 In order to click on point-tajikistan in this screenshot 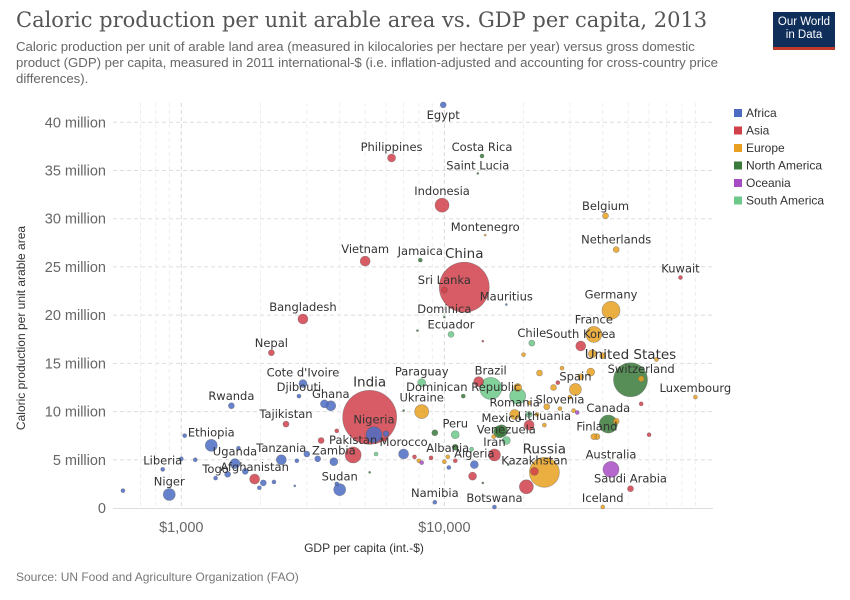, I will do `click(286, 424)`.